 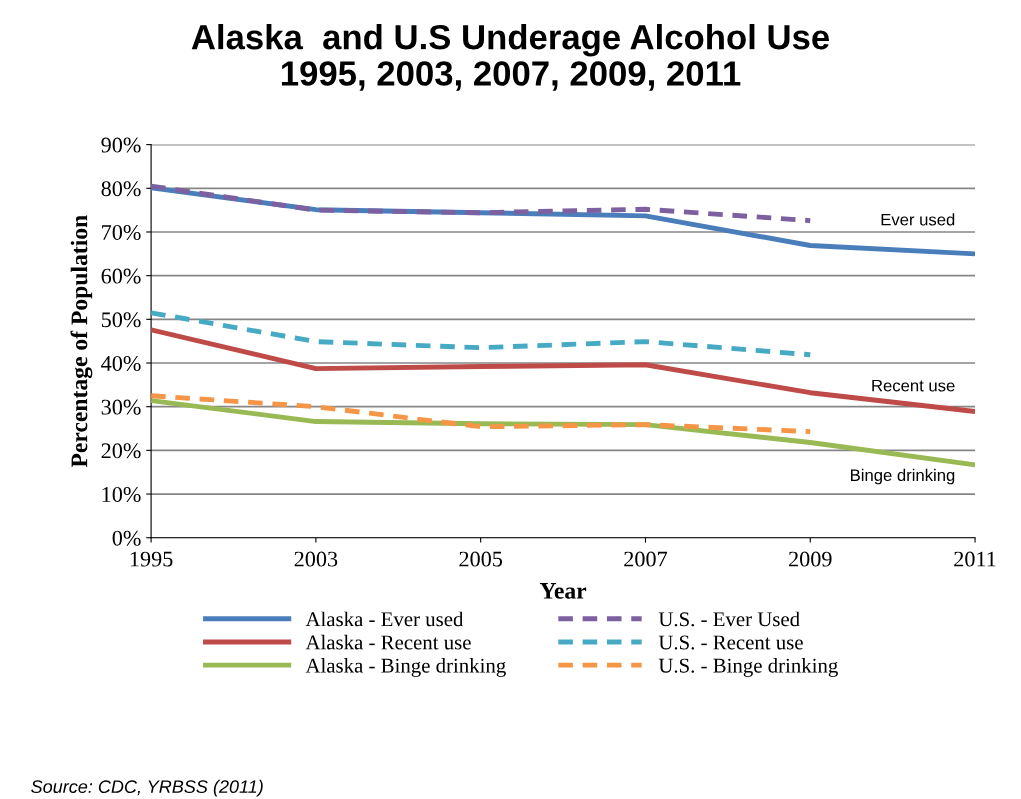 I want to click on y-tick-label: 40%, so click(x=121, y=363).